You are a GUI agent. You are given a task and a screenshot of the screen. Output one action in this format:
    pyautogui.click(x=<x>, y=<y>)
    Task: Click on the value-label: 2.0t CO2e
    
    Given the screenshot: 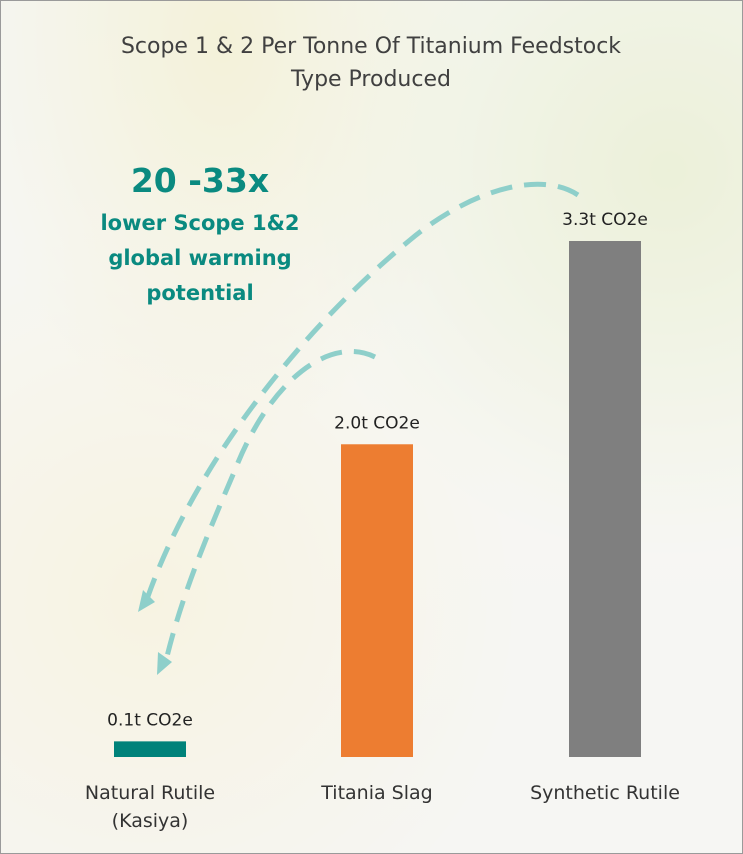 What is the action you would take?
    pyautogui.click(x=377, y=423)
    